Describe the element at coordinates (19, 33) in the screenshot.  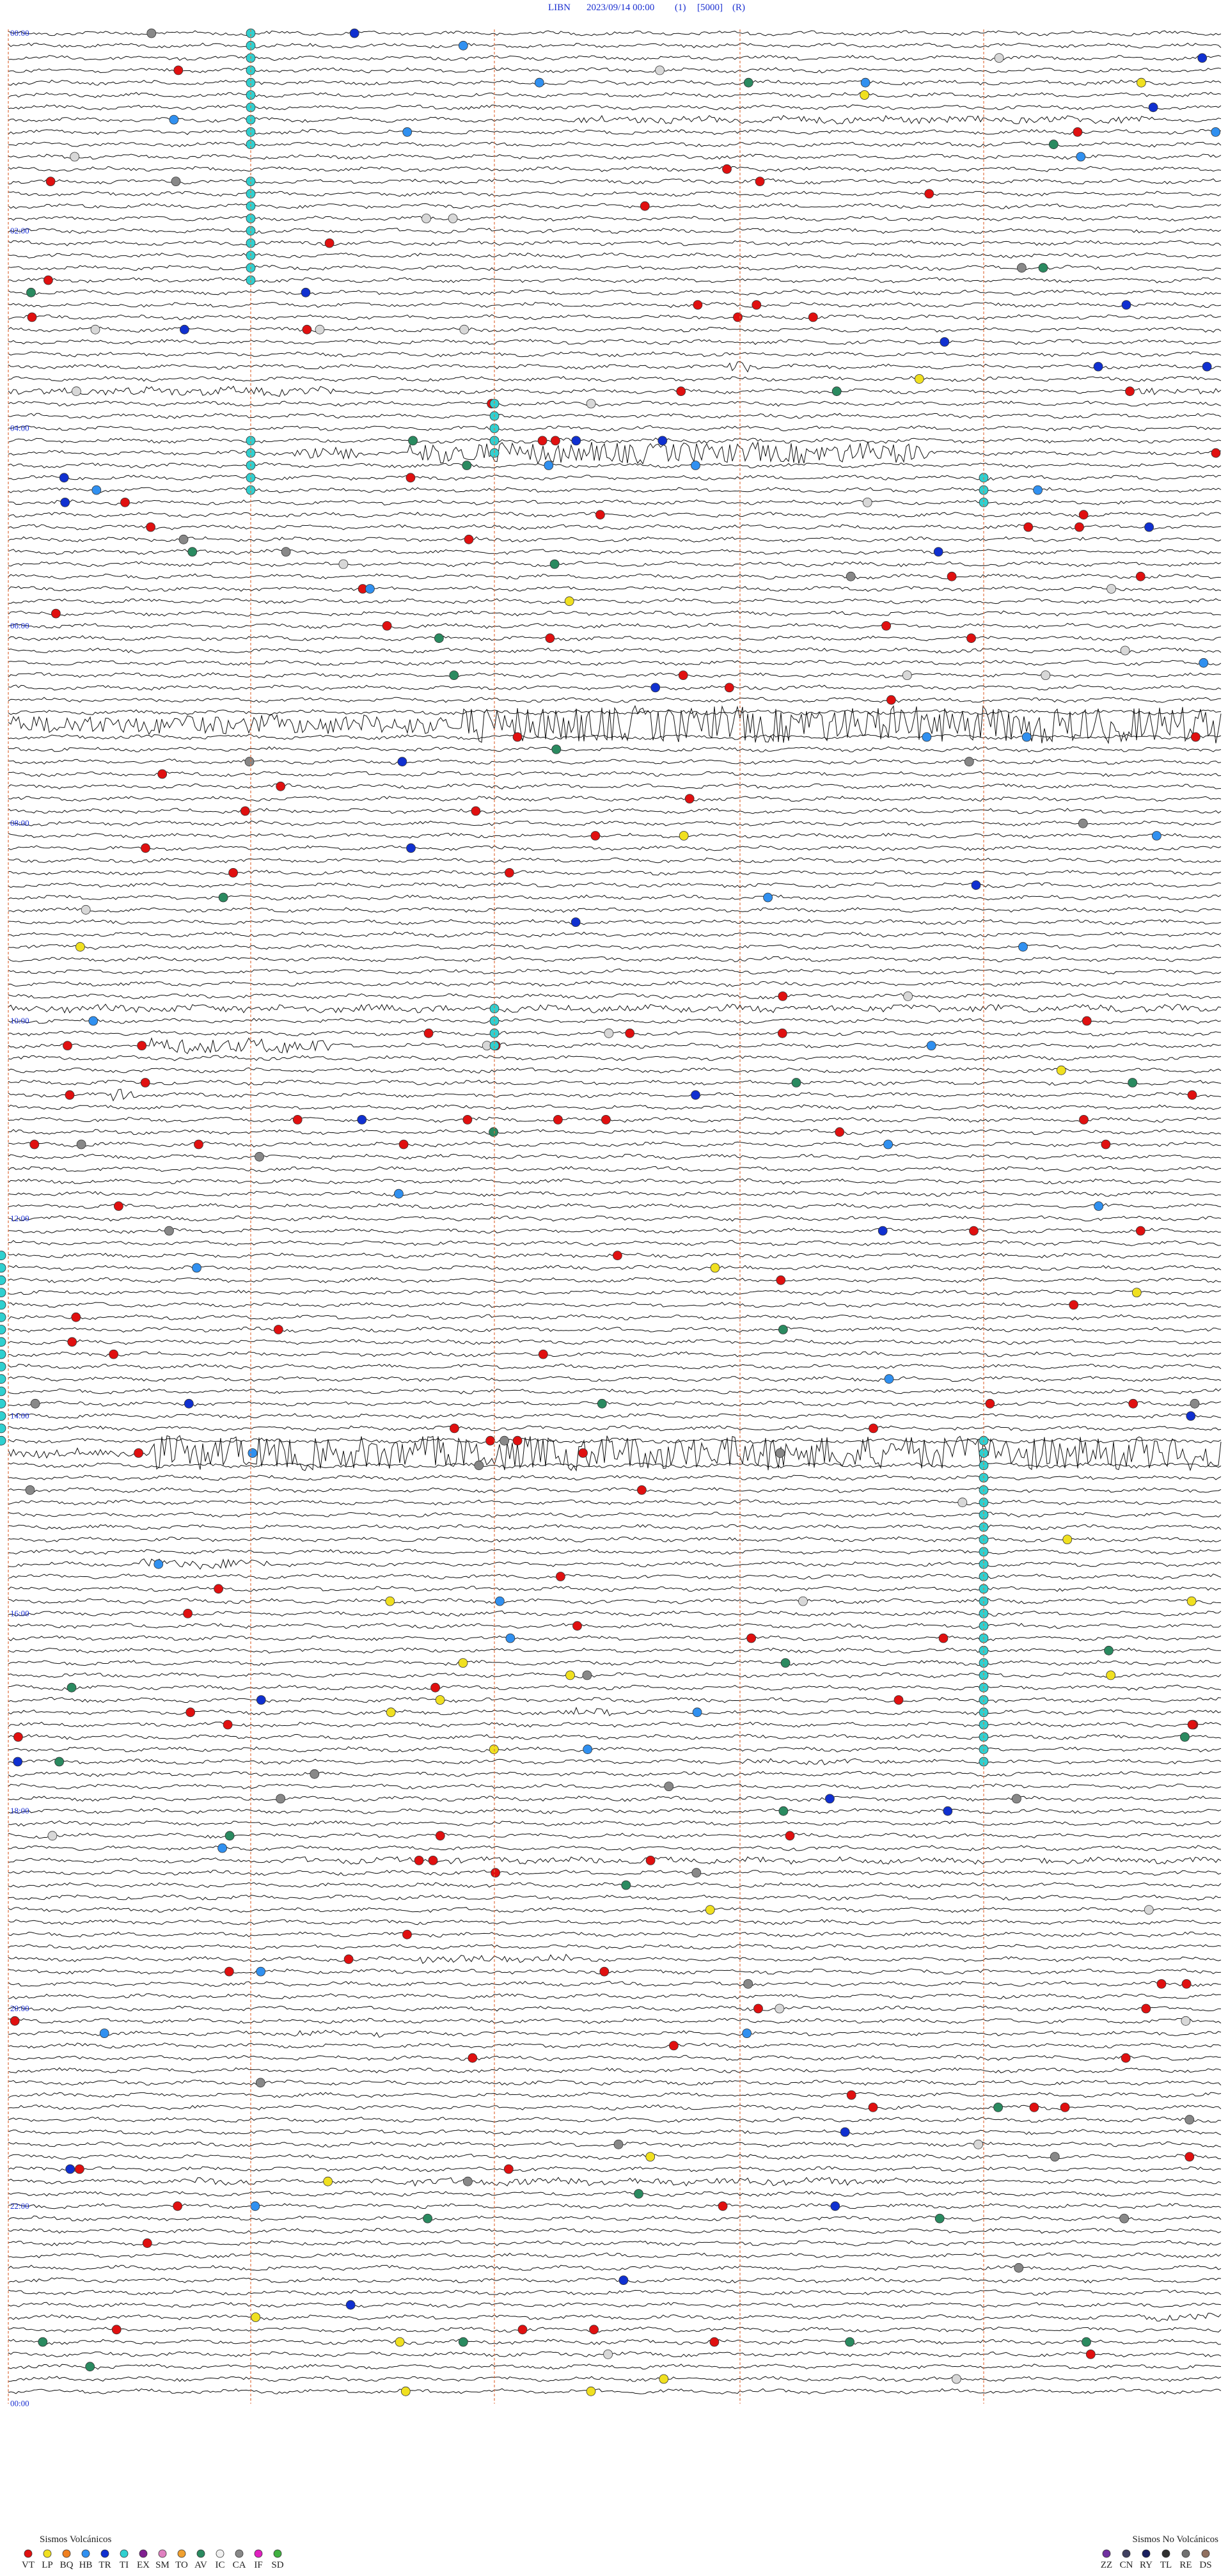
I see `time-label: 00:00` at that location.